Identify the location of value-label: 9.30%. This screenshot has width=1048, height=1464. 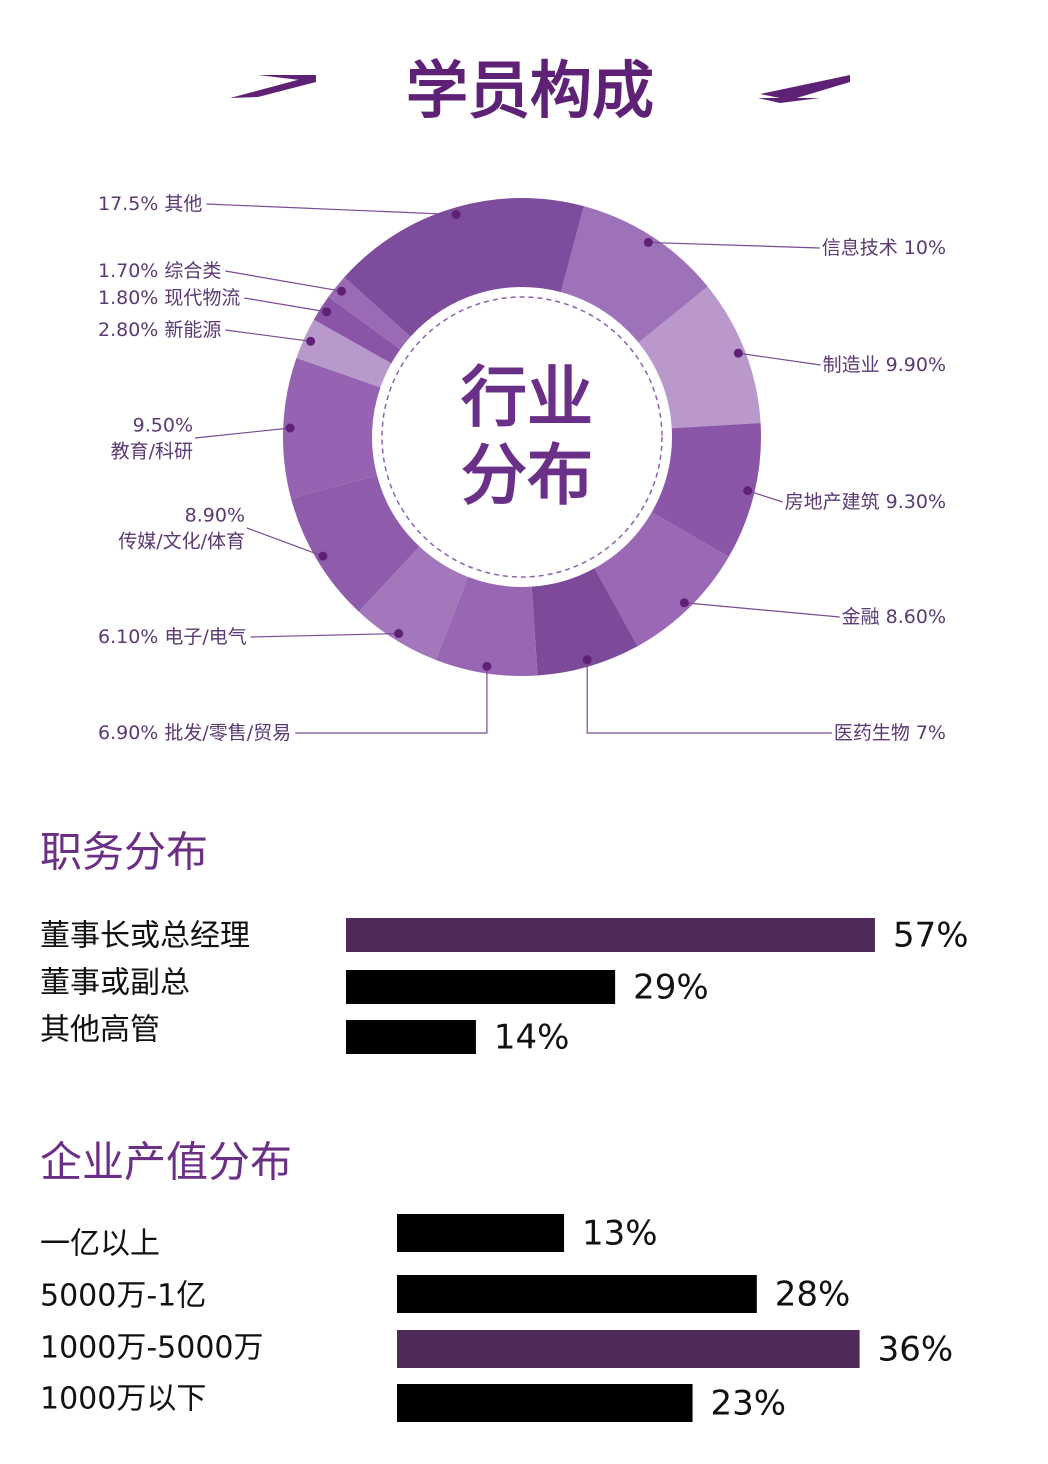
(916, 502).